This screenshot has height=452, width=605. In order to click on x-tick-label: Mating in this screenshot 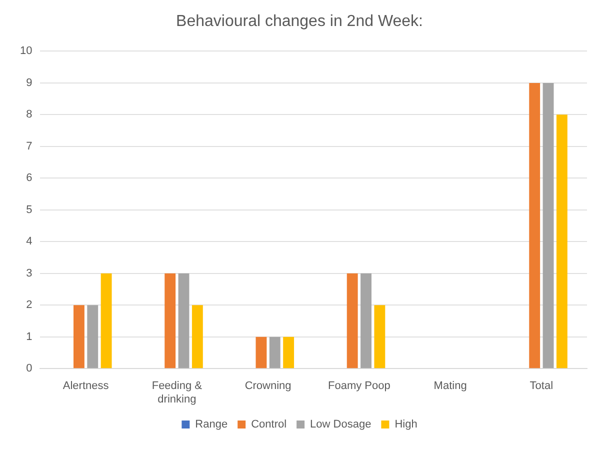, I will do `click(450, 386)`.